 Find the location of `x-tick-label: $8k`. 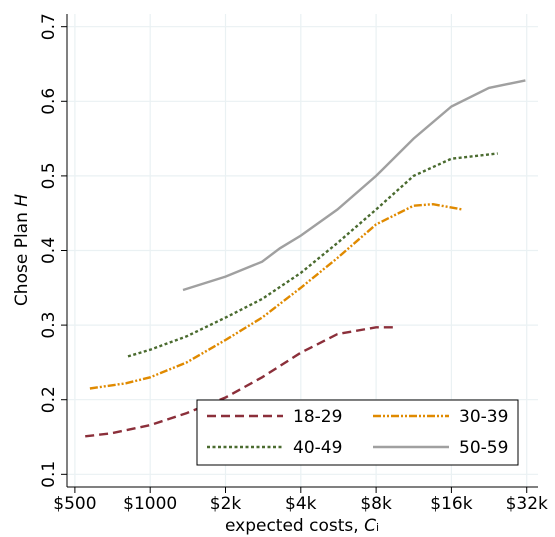

x-tick-label: $8k is located at coordinates (376, 504).